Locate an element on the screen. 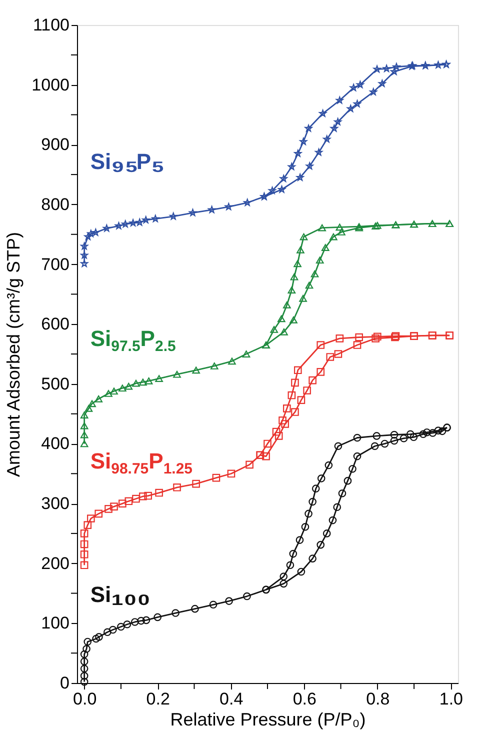 The height and width of the screenshot is (745, 502). y-tick-label: 1000 is located at coordinates (51, 84).